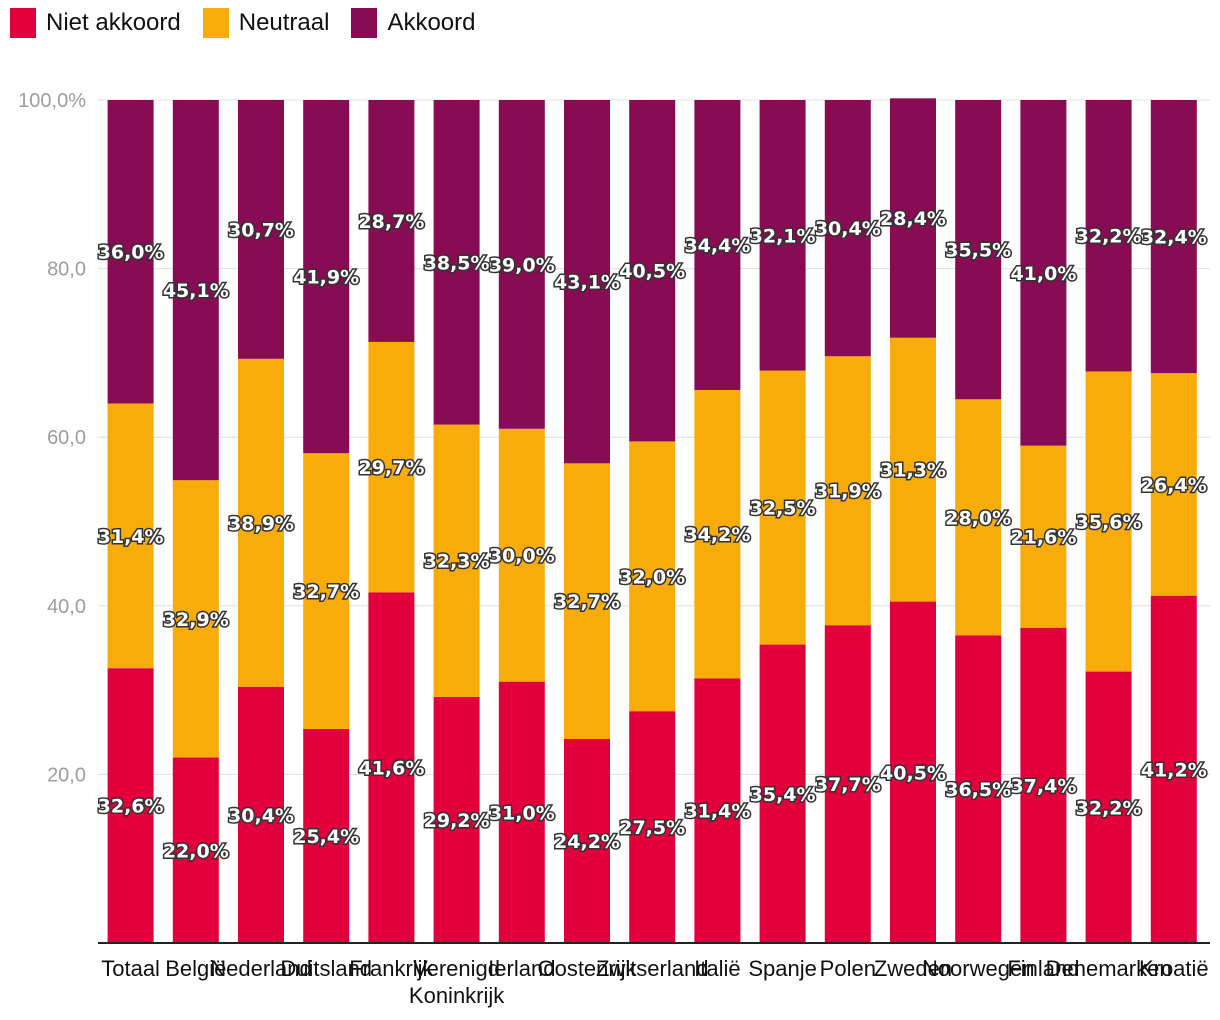 This screenshot has height=1020, width=1220. Describe the element at coordinates (113, 22) in the screenshot. I see `legend-label: Niet akkoord` at that location.